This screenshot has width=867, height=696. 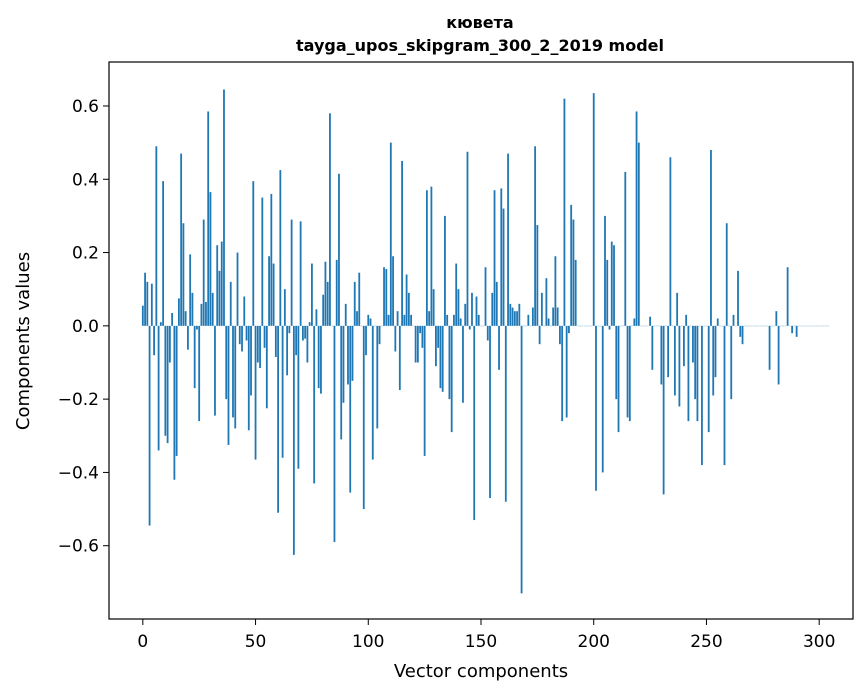 I want to click on x-tick-label: 300, so click(x=819, y=642).